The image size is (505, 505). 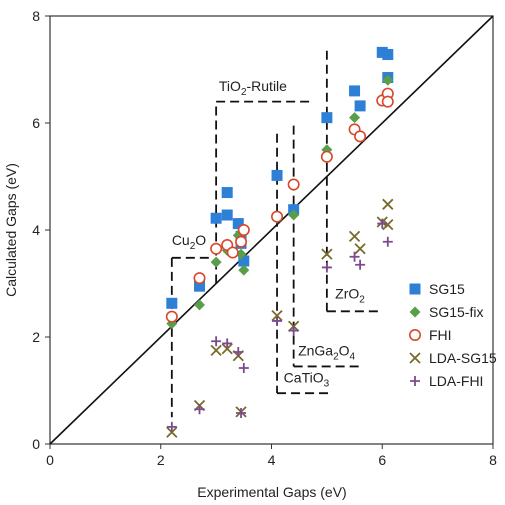 I want to click on y-axis-title: Calculated Gaps (eV), so click(x=11, y=230).